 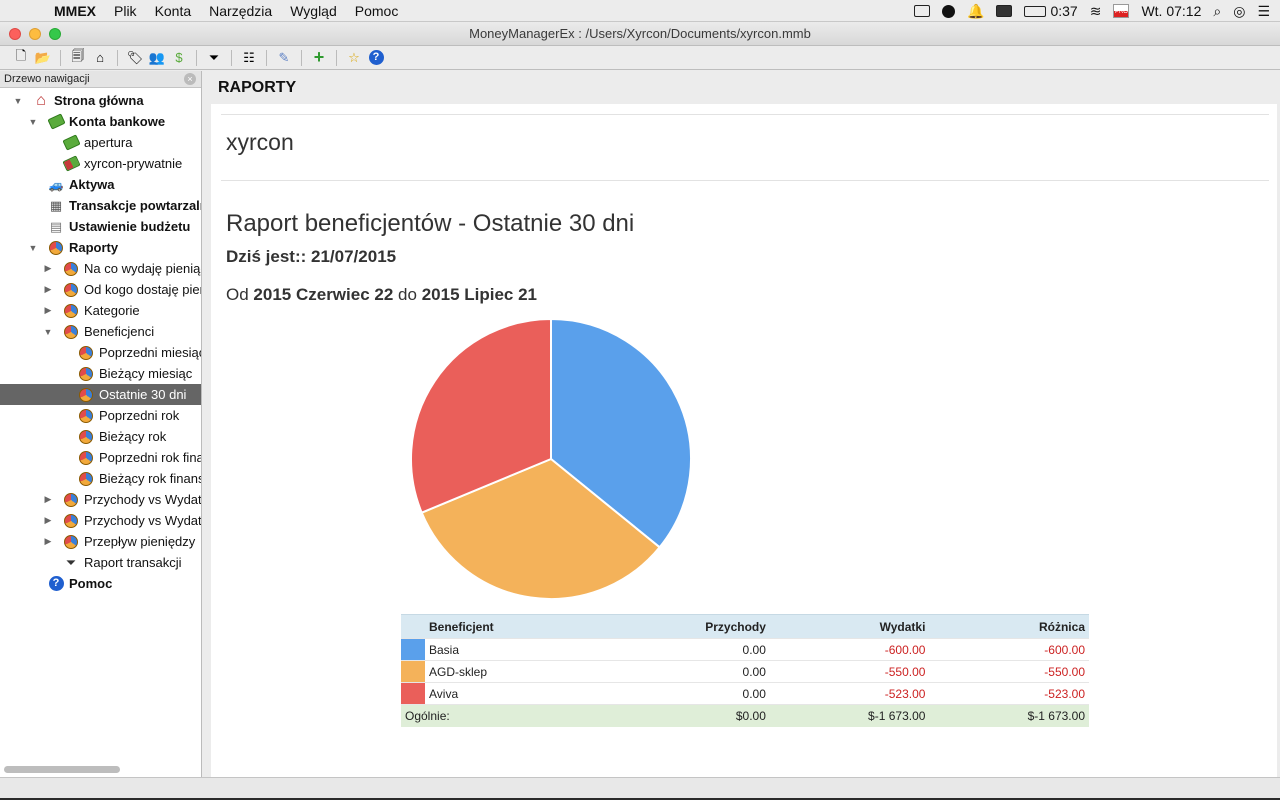 I want to click on tree-node: Poprzedni rok finansowy, so click(x=100, y=457).